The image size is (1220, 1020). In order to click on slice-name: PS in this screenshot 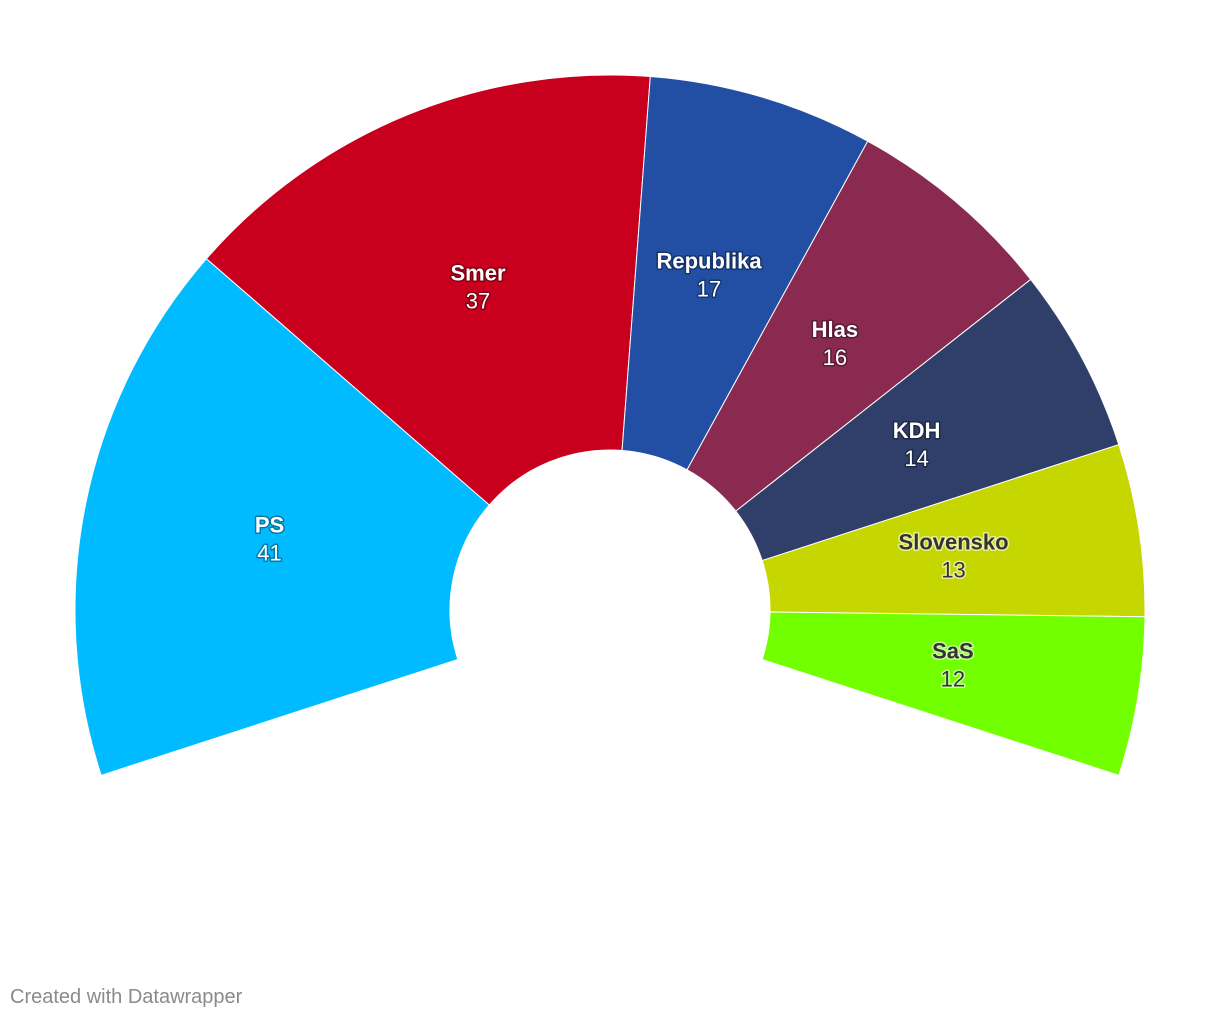, I will do `click(269, 524)`.